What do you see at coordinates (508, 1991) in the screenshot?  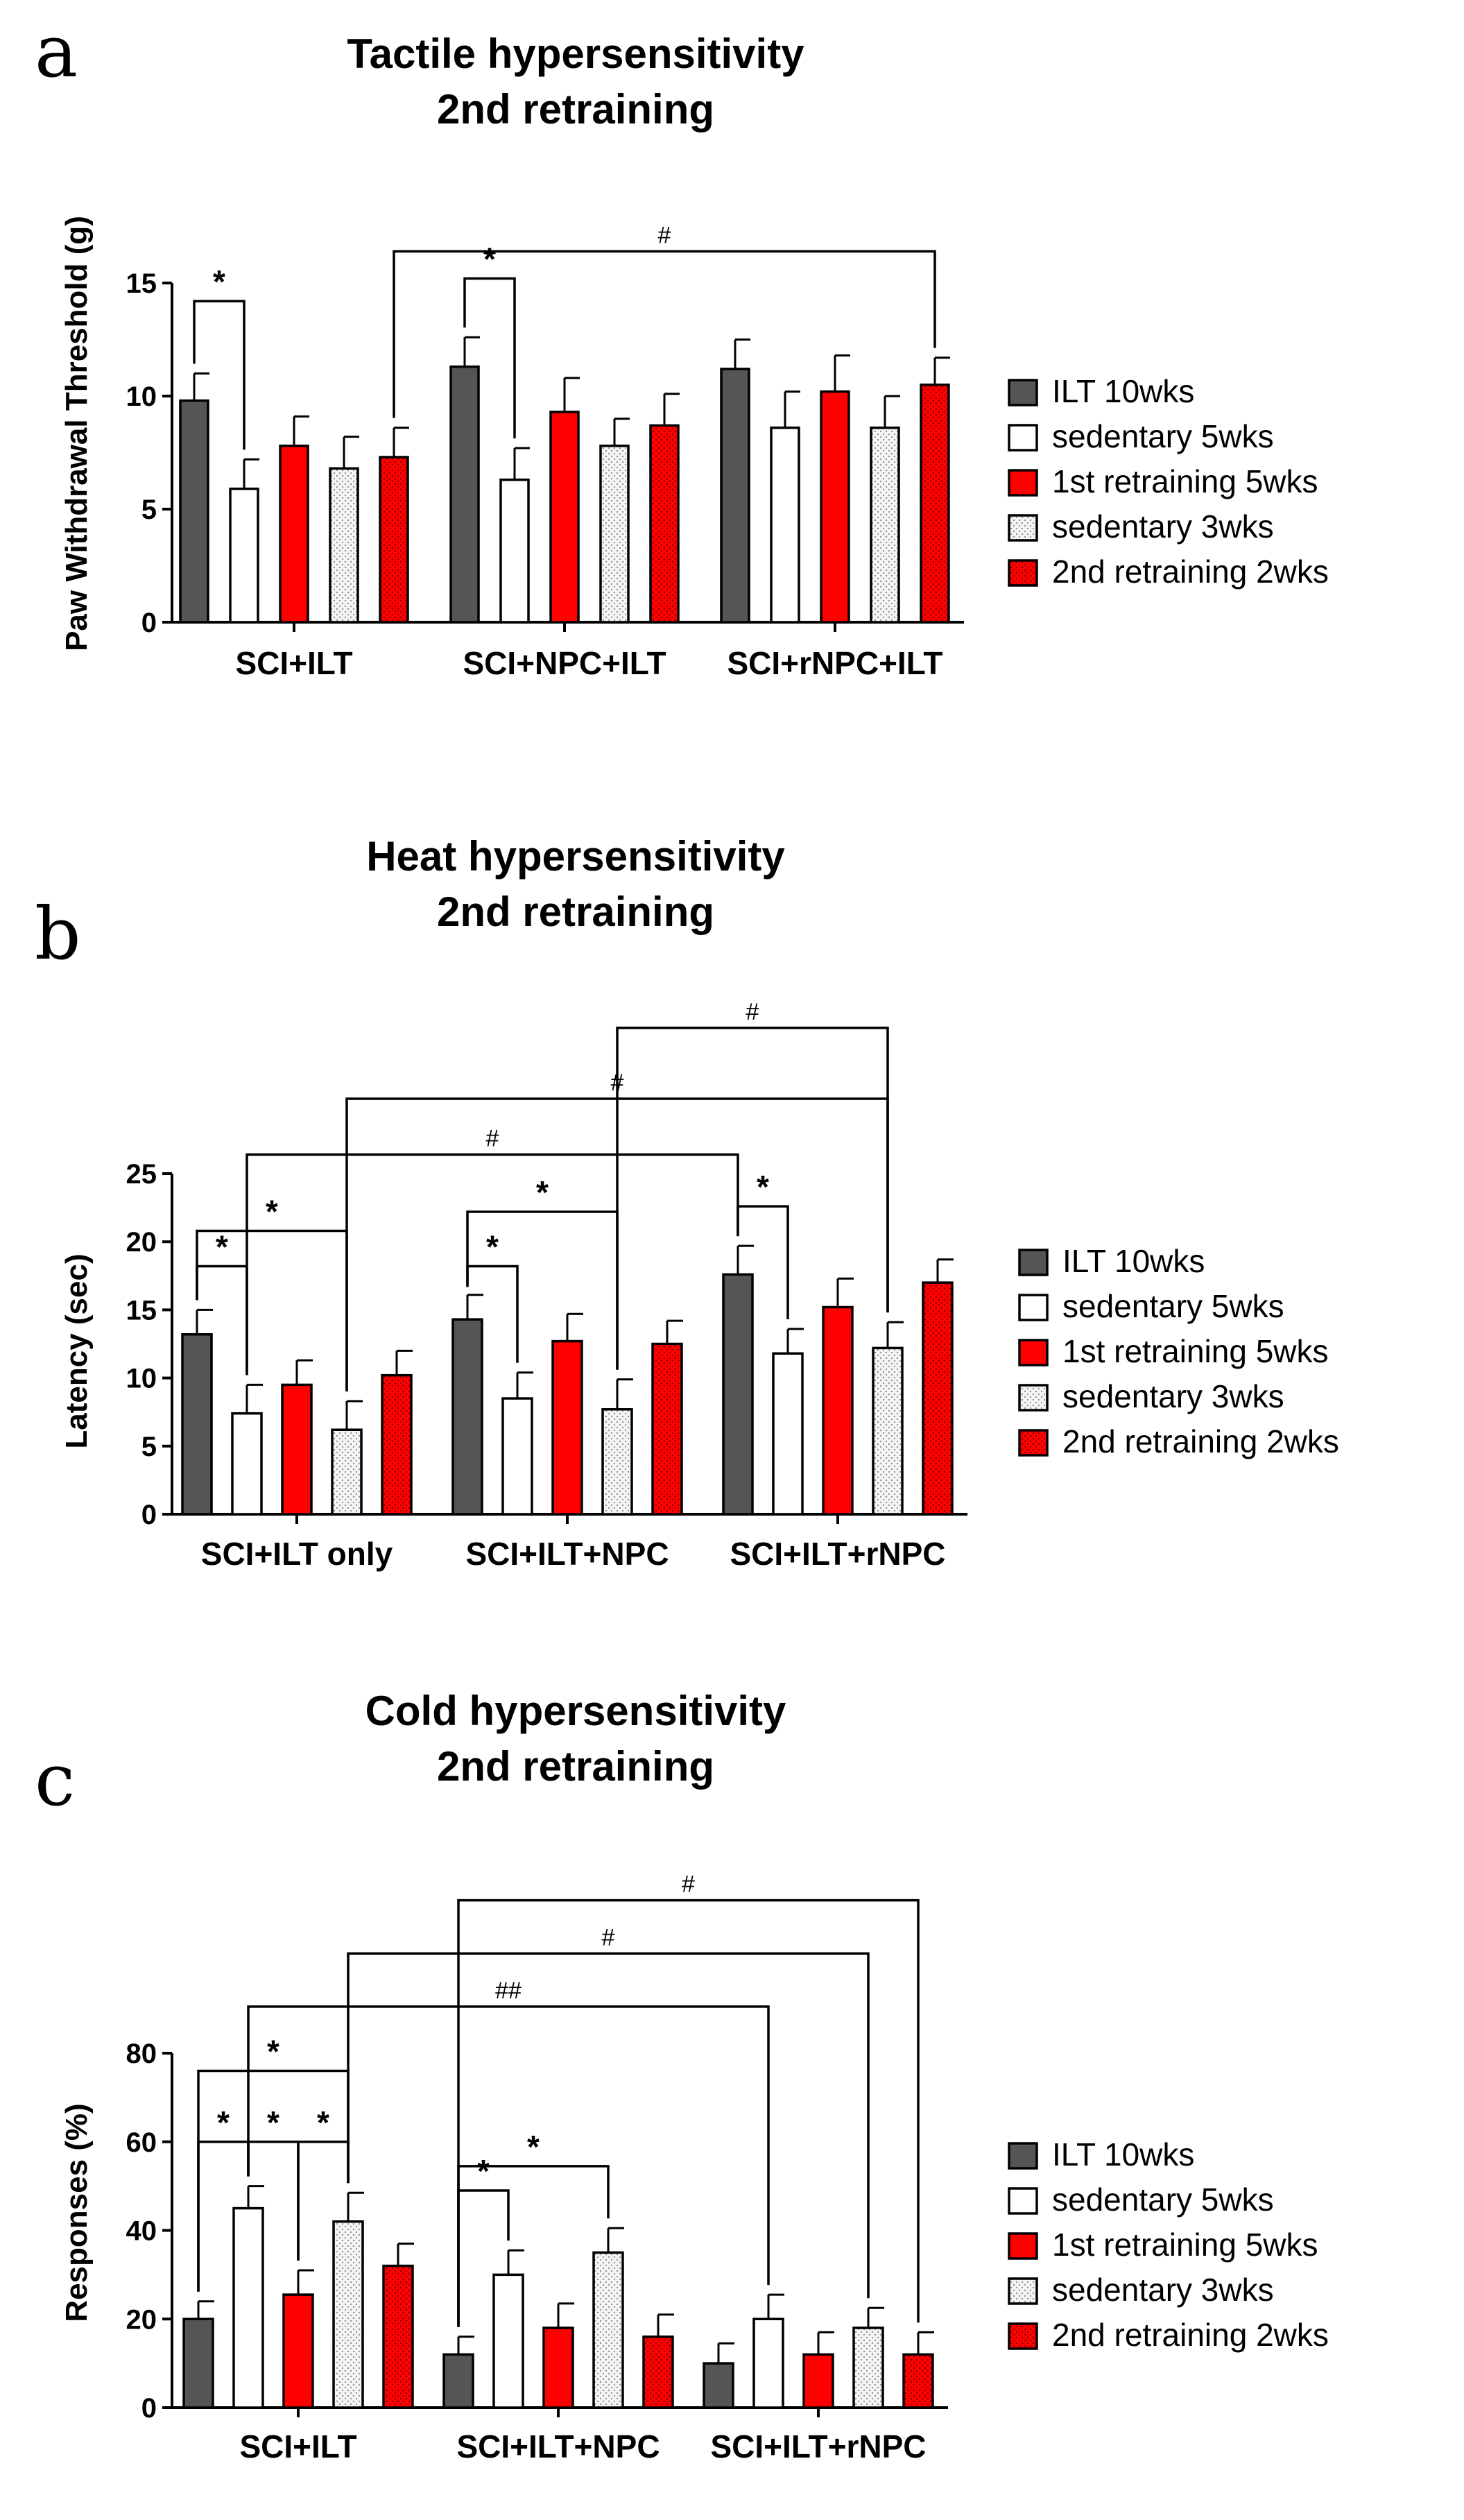 I see `significance-hash: ##` at bounding box center [508, 1991].